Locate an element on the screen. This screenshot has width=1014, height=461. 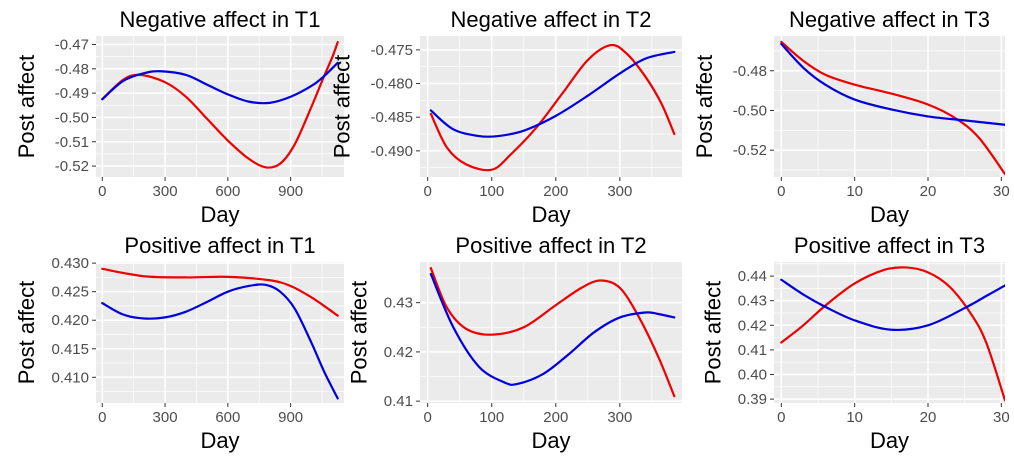
panel-title: Positive affect in T1 is located at coordinates (219, 245).